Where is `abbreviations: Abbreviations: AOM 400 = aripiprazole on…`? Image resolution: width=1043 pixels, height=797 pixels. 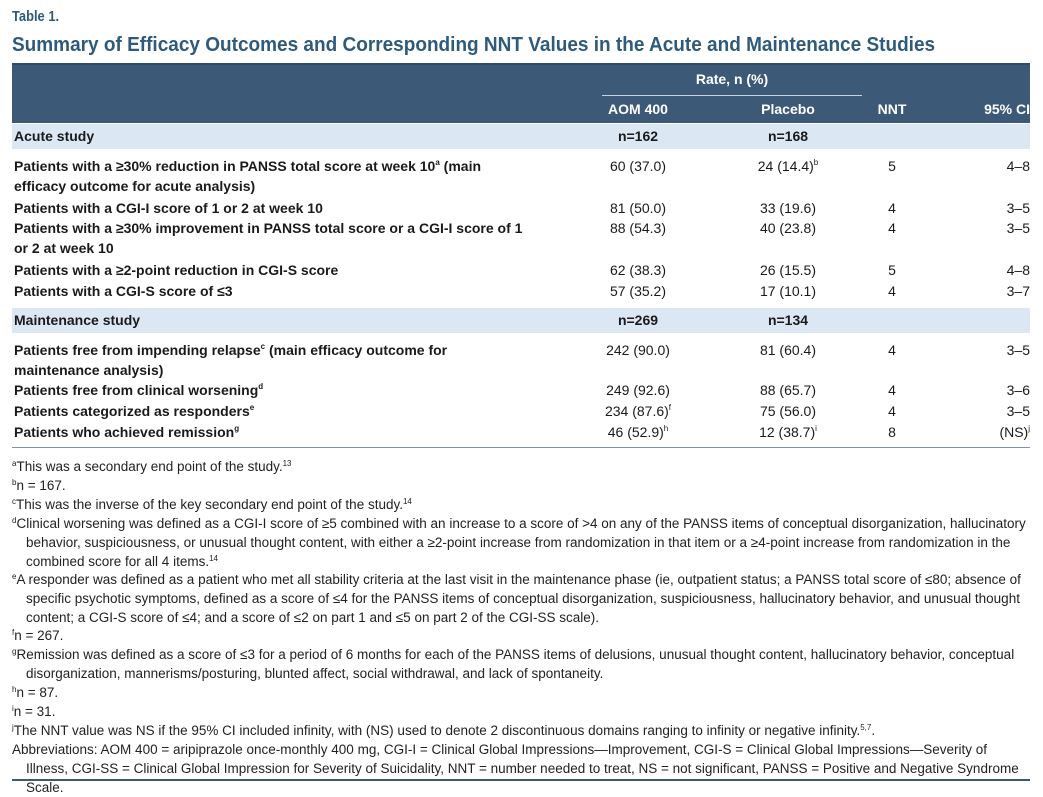
abbreviations: Abbreviations: AOM 400 = aripiprazole on… is located at coordinates (515, 768).